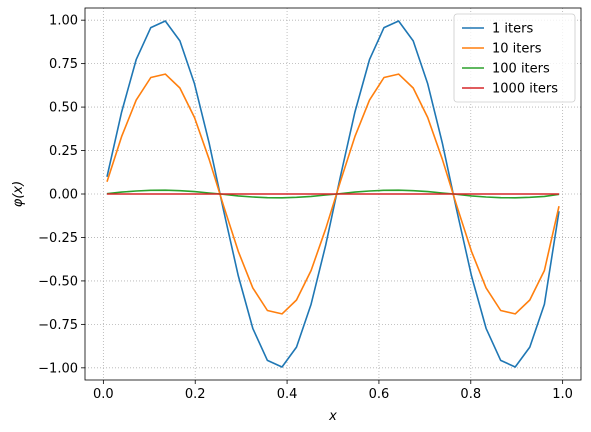  What do you see at coordinates (58, 281) in the screenshot?
I see `y-tick-label: −0.50` at bounding box center [58, 281].